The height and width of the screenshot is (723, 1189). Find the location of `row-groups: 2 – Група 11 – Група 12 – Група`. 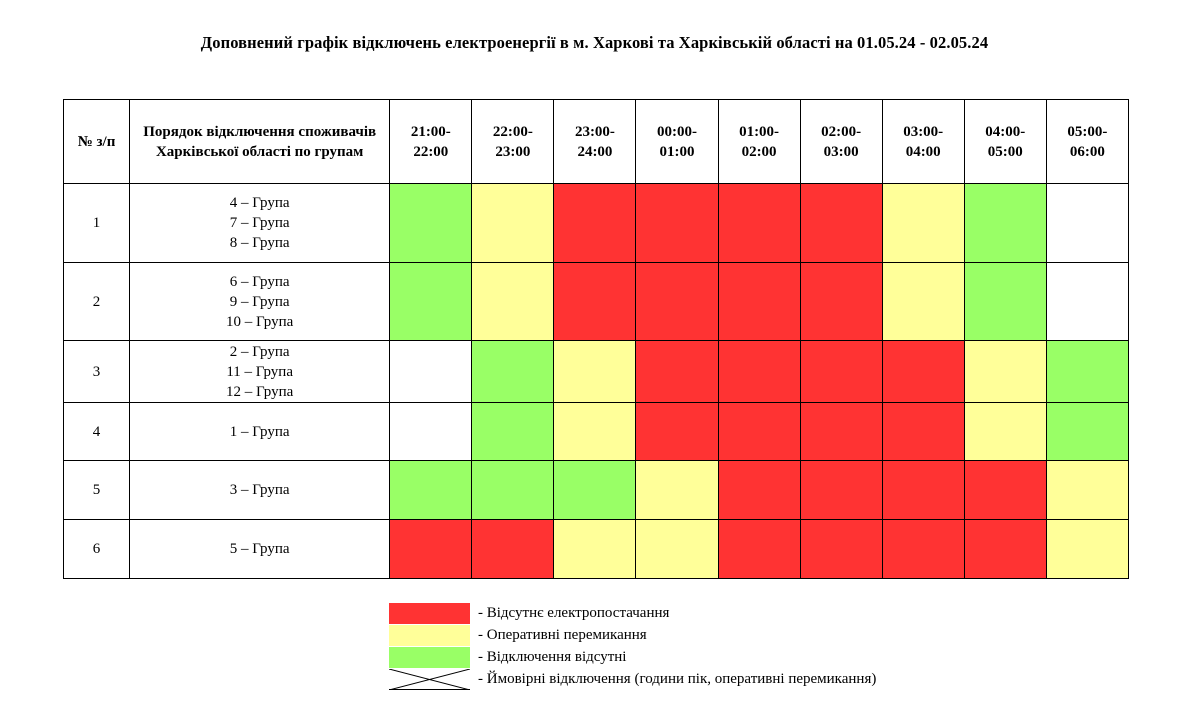

row-groups: 2 – Група 11 – Група 12 – Група is located at coordinates (260, 371).